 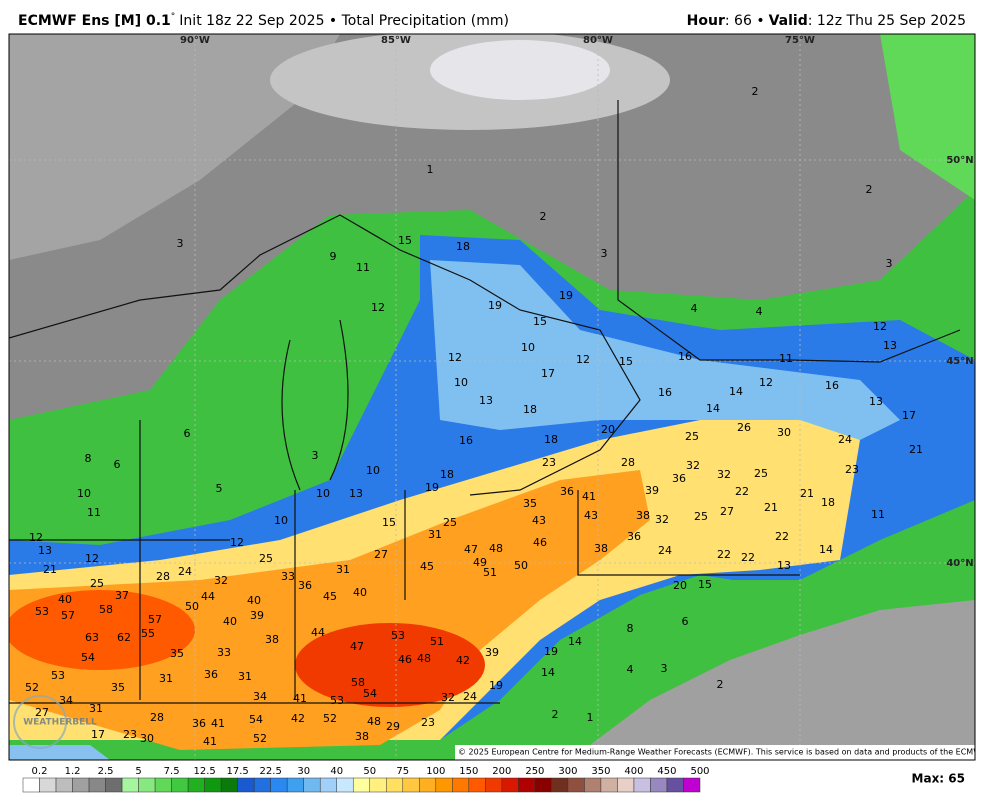 I want to click on red-area-east, so click(x=390, y=665).